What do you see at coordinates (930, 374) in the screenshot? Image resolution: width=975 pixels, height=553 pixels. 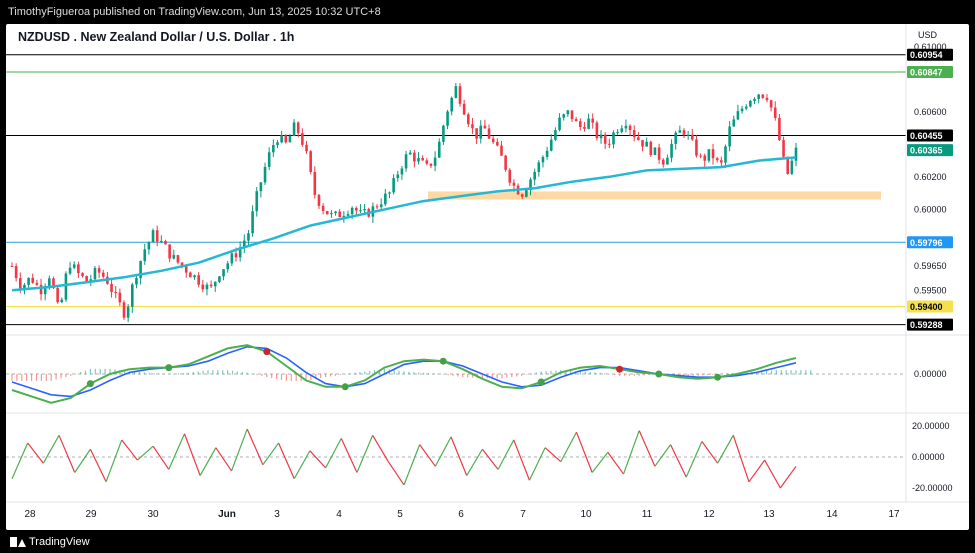 I see `macd-zero-label: 0.00000` at bounding box center [930, 374].